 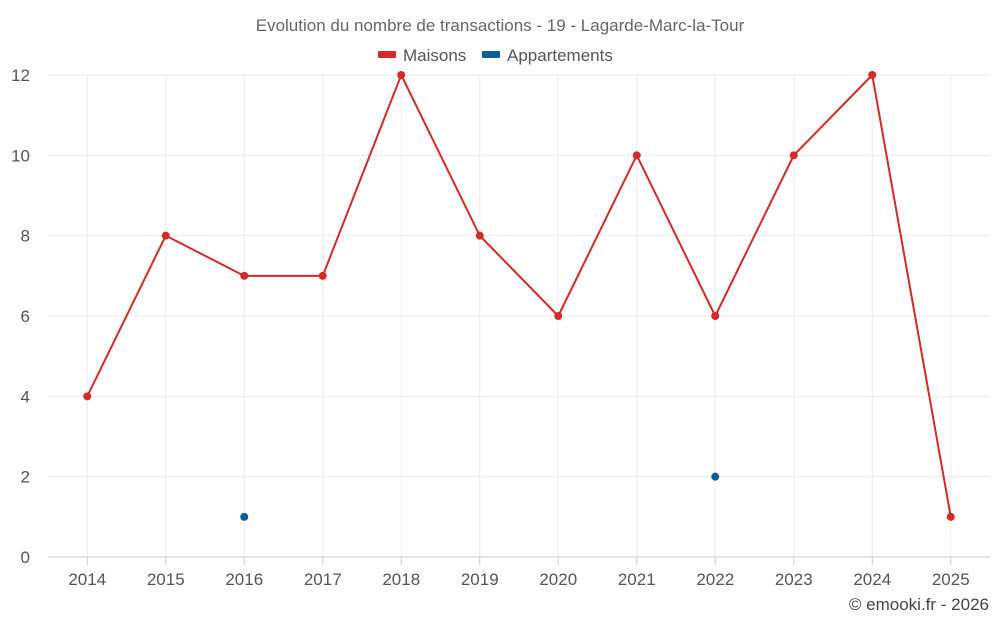 What do you see at coordinates (715, 579) in the screenshot?
I see `x-tick-label: 2022` at bounding box center [715, 579].